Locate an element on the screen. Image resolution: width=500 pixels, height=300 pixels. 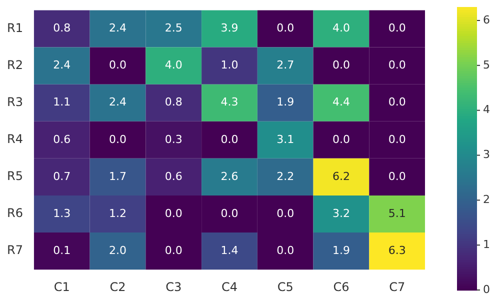
x-tick-label: C2 is located at coordinates (118, 287).